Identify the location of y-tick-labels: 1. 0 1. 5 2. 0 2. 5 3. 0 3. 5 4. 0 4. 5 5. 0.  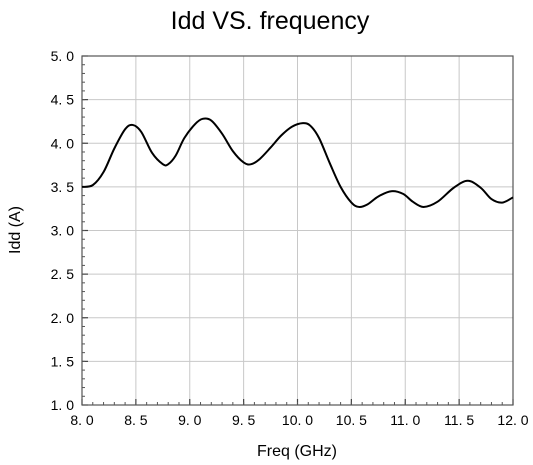
(63, 230).